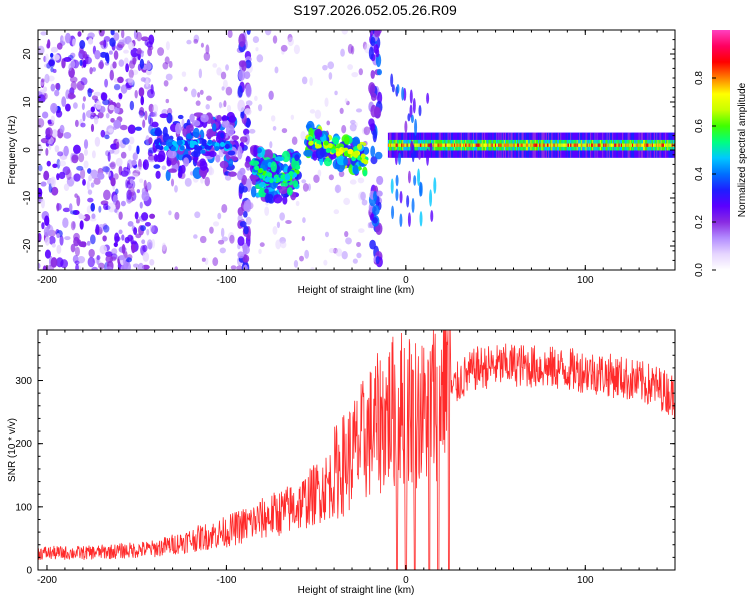 This screenshot has height=600, width=750. Describe the element at coordinates (531, 150) in the screenshot. I see `heatmap-feature-steady-carrier` at that location.